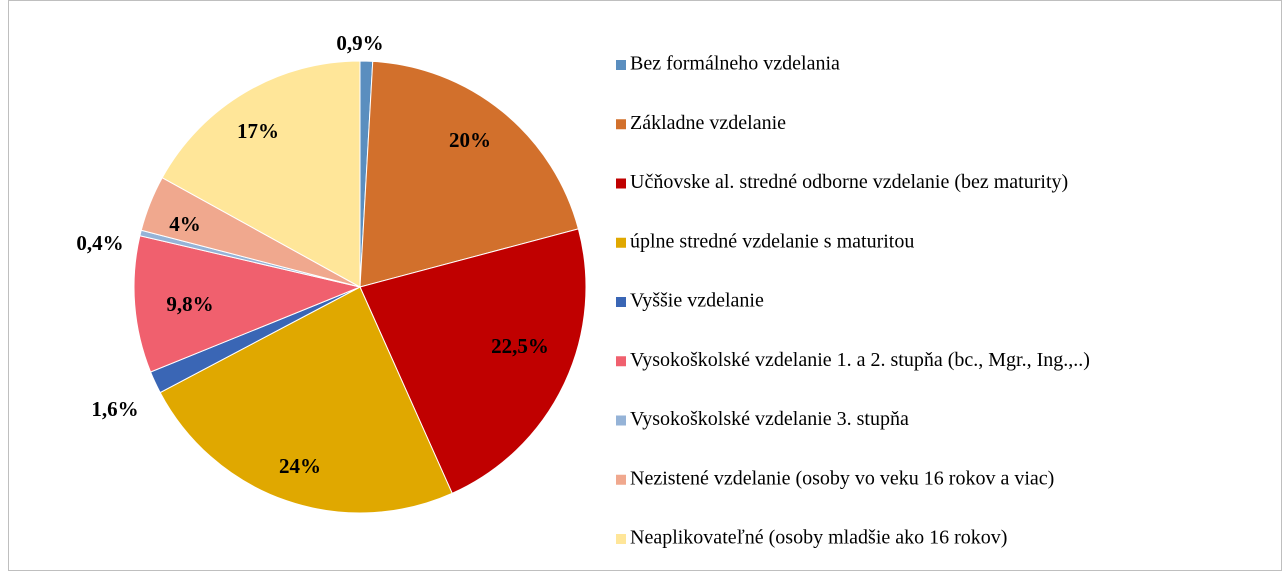 This screenshot has width=1283, height=572. What do you see at coordinates (772, 241) in the screenshot?
I see `legend-label: úplne stredné vzdelanie s maturitou` at bounding box center [772, 241].